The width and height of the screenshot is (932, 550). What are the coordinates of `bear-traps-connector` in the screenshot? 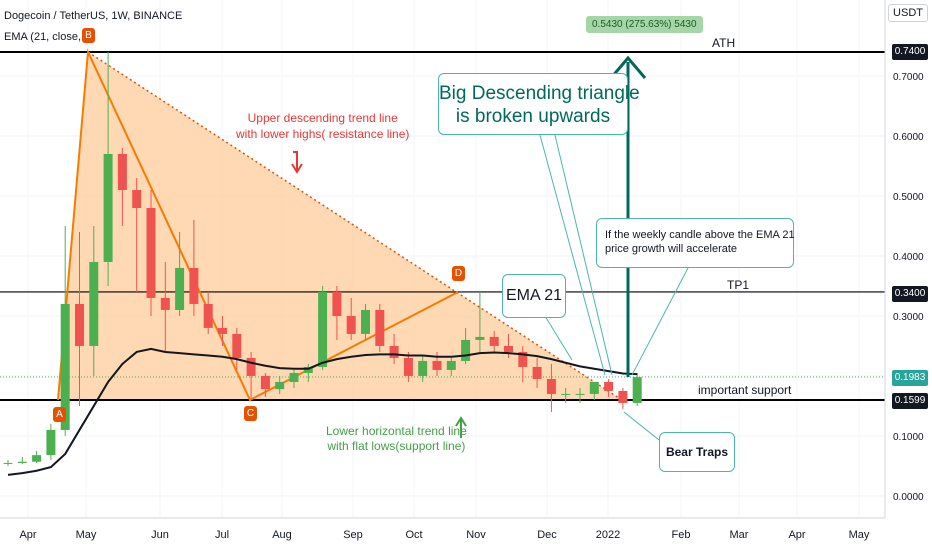 It's located at (641, 426).